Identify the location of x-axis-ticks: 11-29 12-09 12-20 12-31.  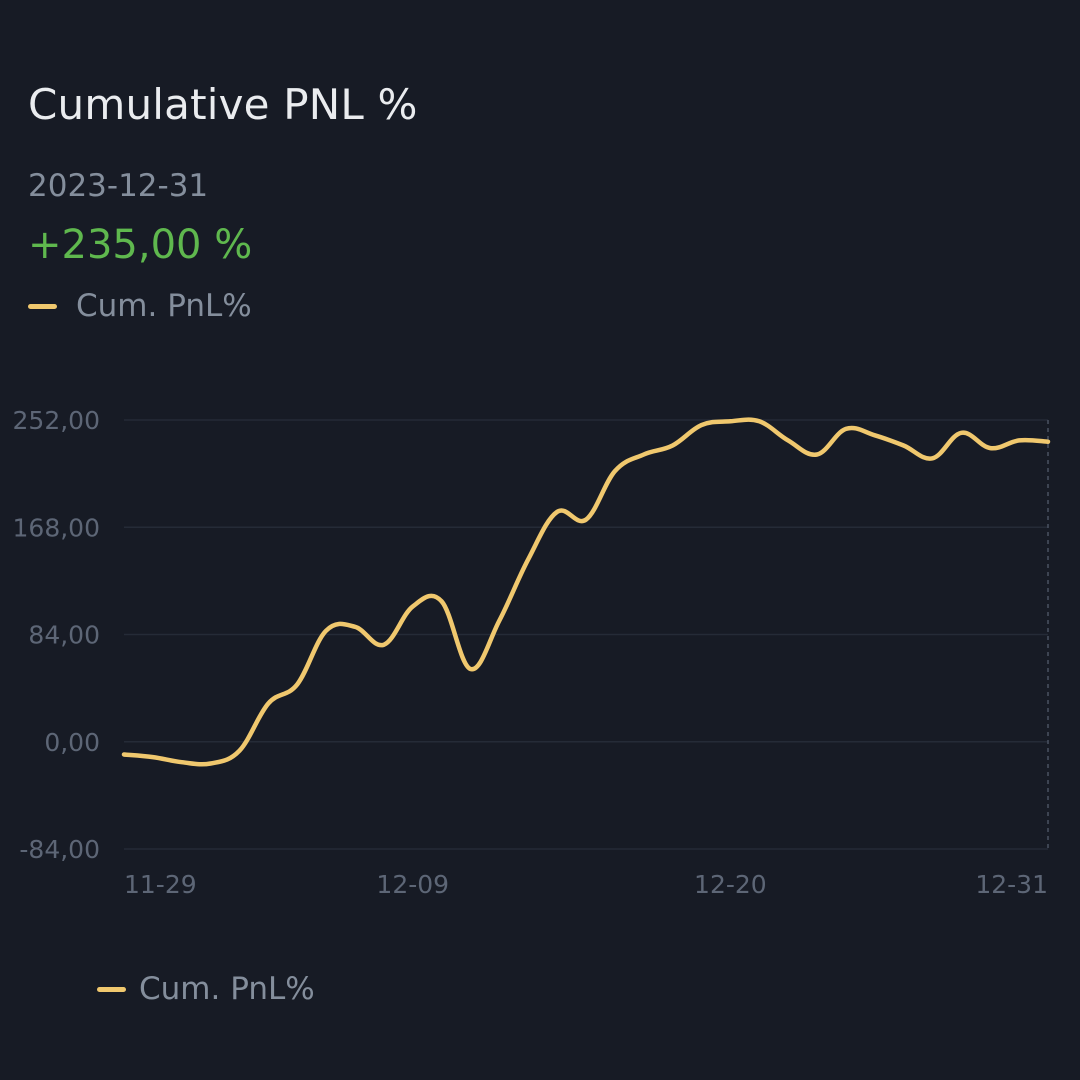
(586, 884).